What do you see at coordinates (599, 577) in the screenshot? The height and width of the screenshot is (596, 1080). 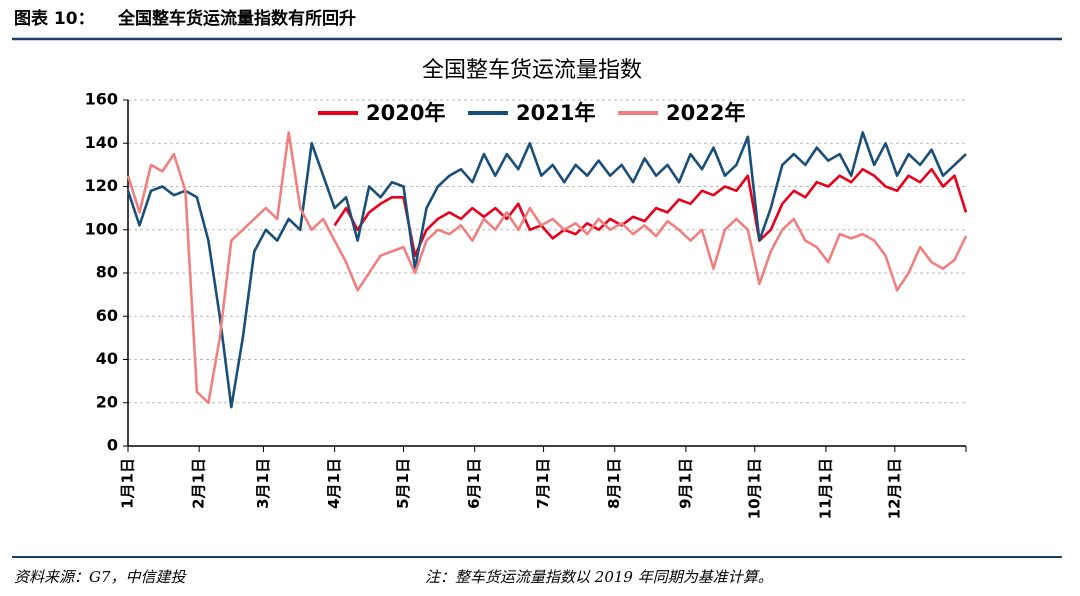 I see `note: 注：整车货运流量指数以 2019 年同期为基准计算。` at bounding box center [599, 577].